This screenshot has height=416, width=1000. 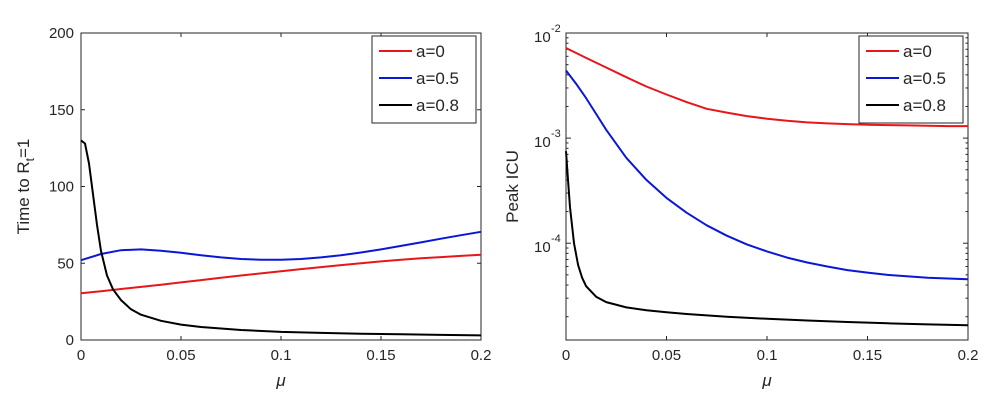 I want to click on y-tick-label: 10 -4, so click(x=547, y=244).